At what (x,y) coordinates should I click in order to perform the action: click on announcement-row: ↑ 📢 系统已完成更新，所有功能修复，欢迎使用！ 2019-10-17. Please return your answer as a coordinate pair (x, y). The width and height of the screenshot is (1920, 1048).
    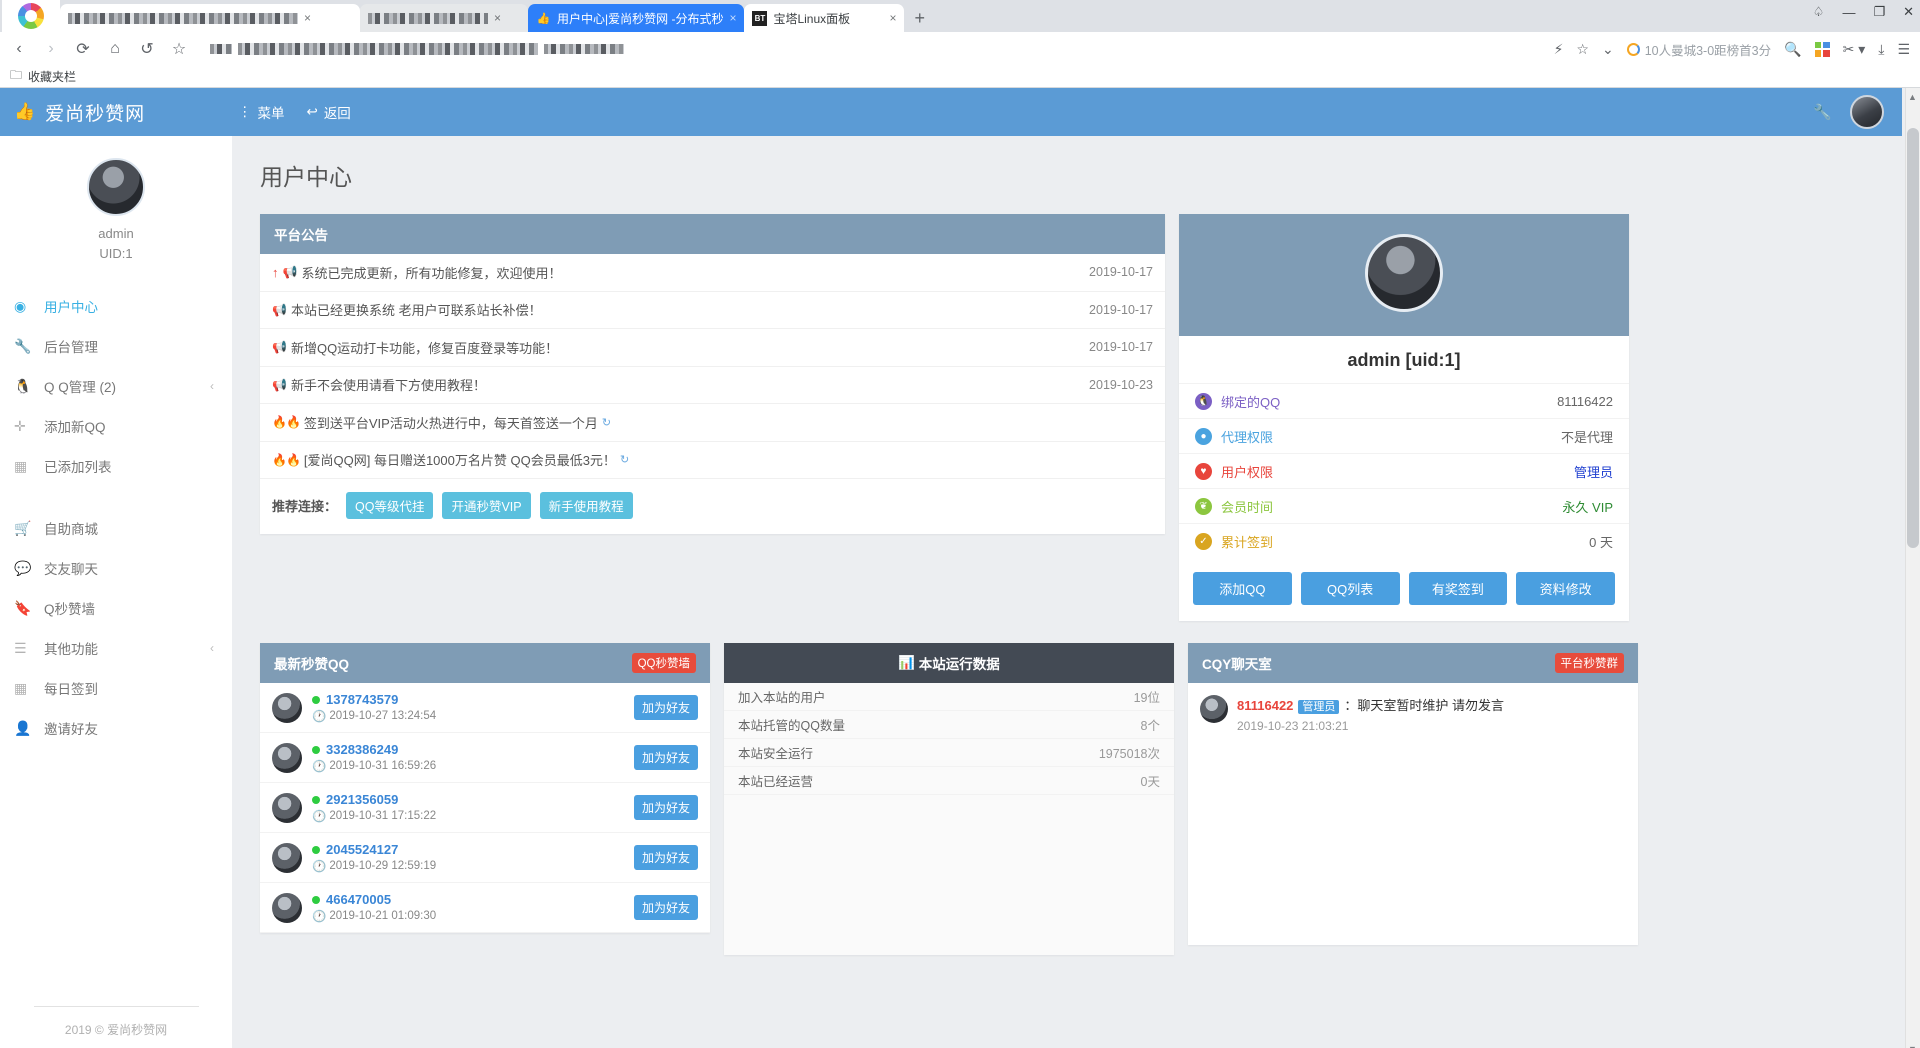
    Looking at the image, I should click on (712, 273).